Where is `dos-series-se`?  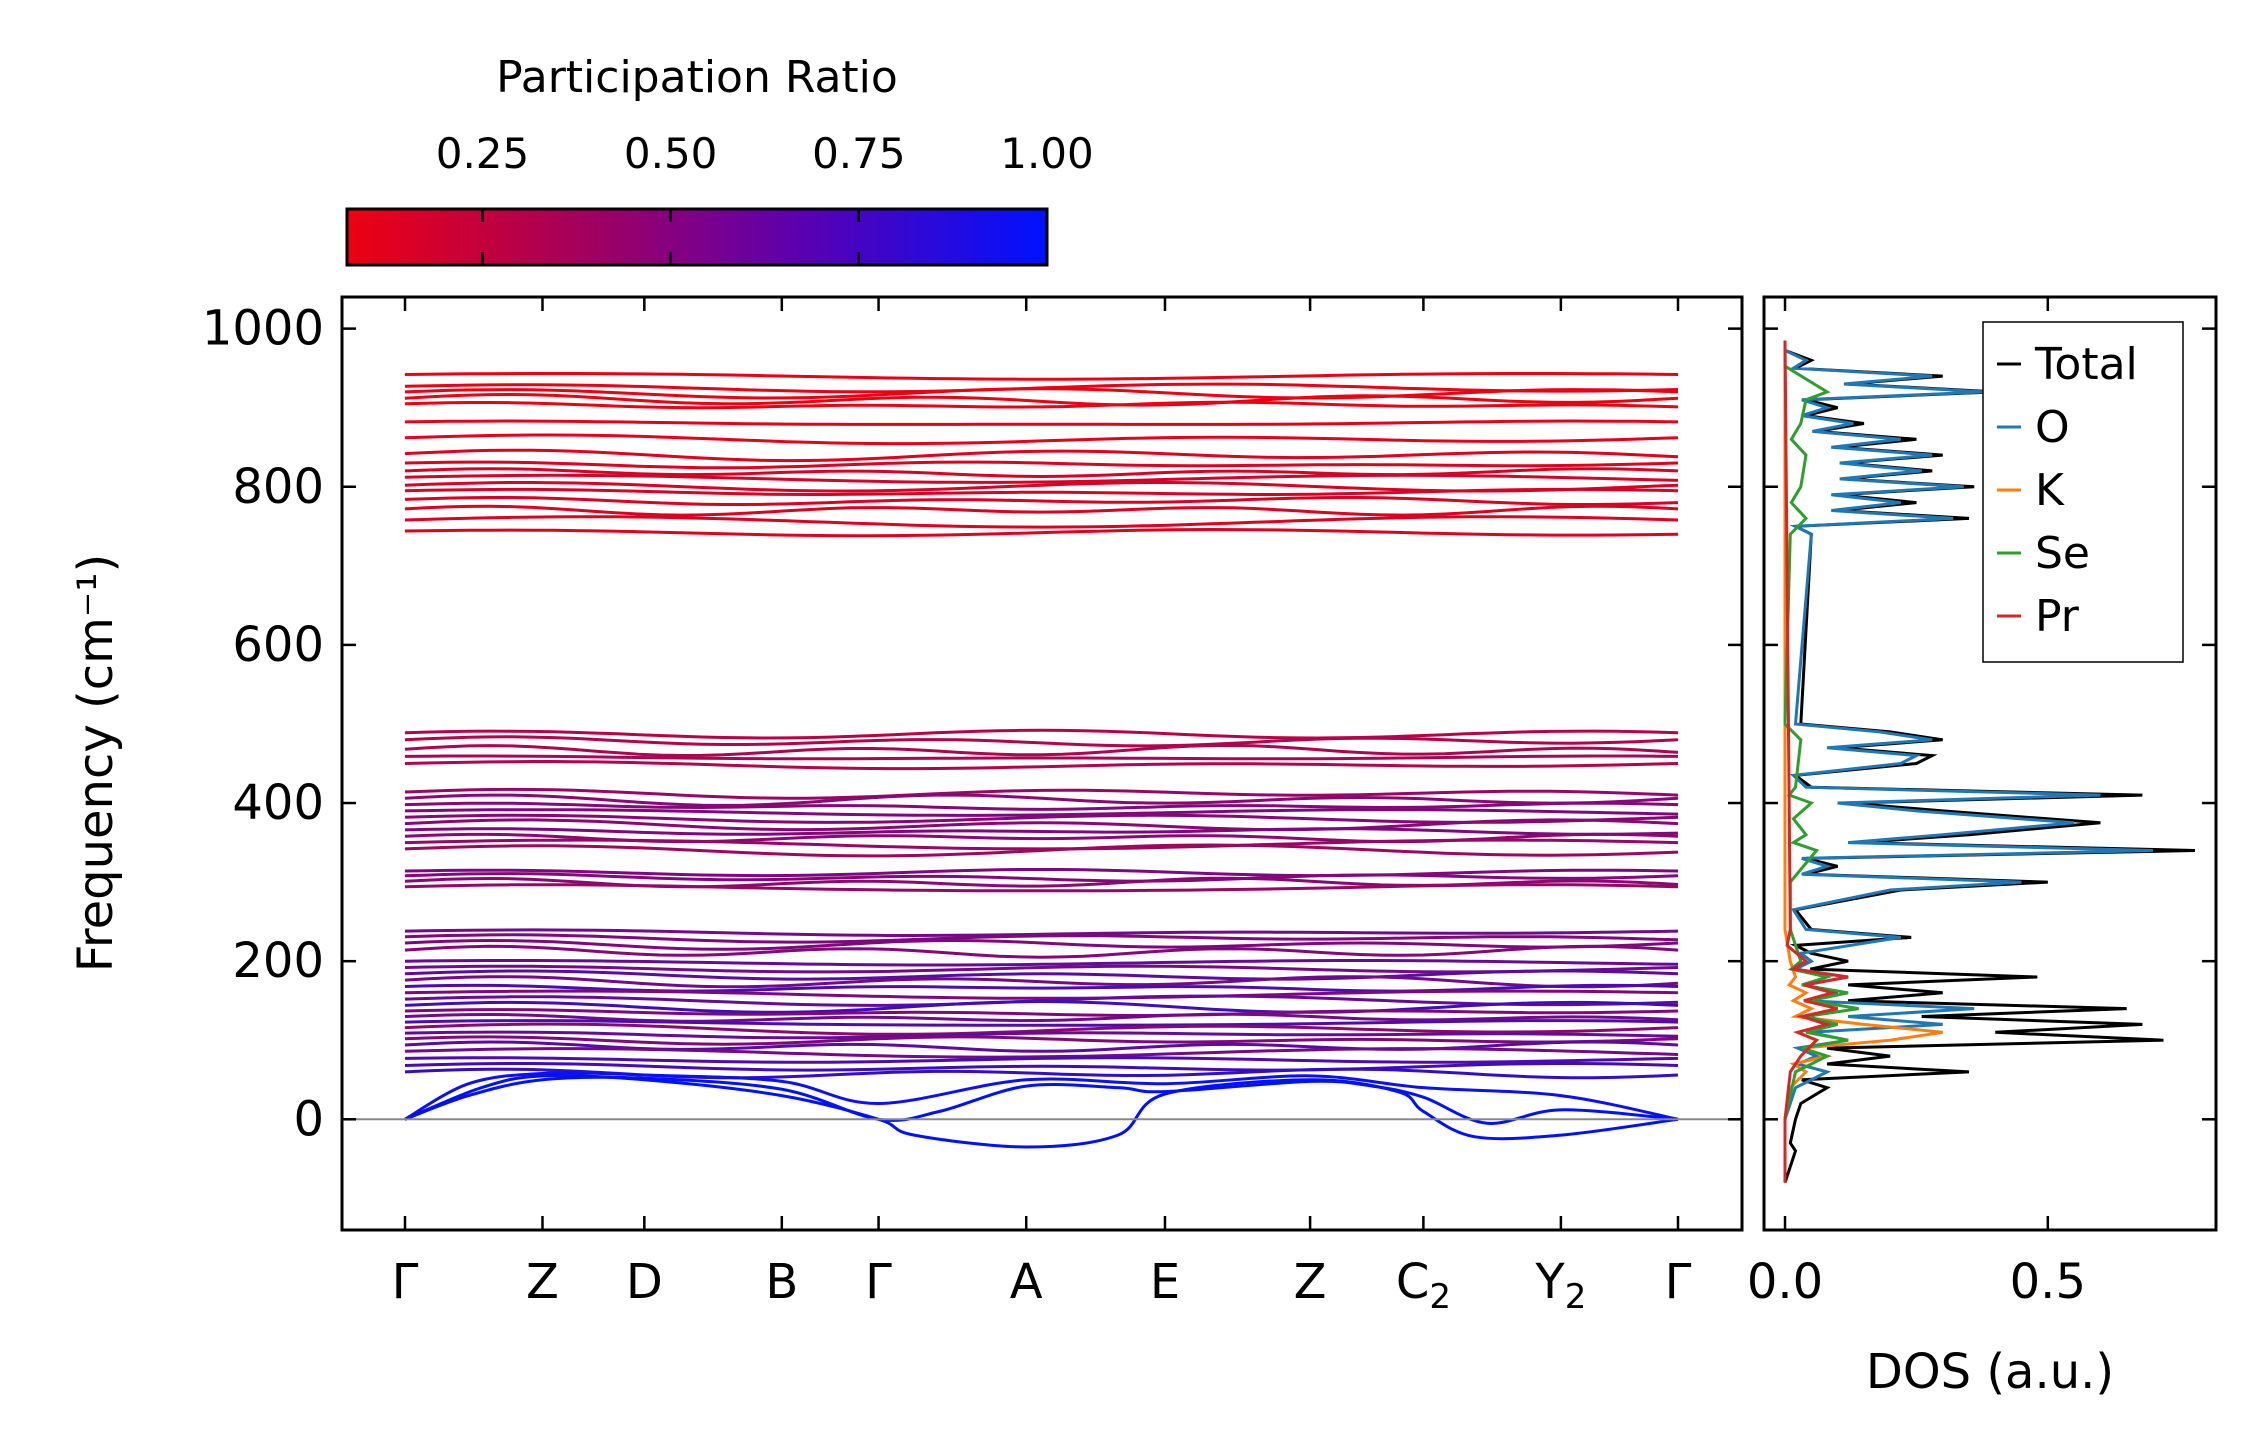
dos-series-se is located at coordinates (1821, 761).